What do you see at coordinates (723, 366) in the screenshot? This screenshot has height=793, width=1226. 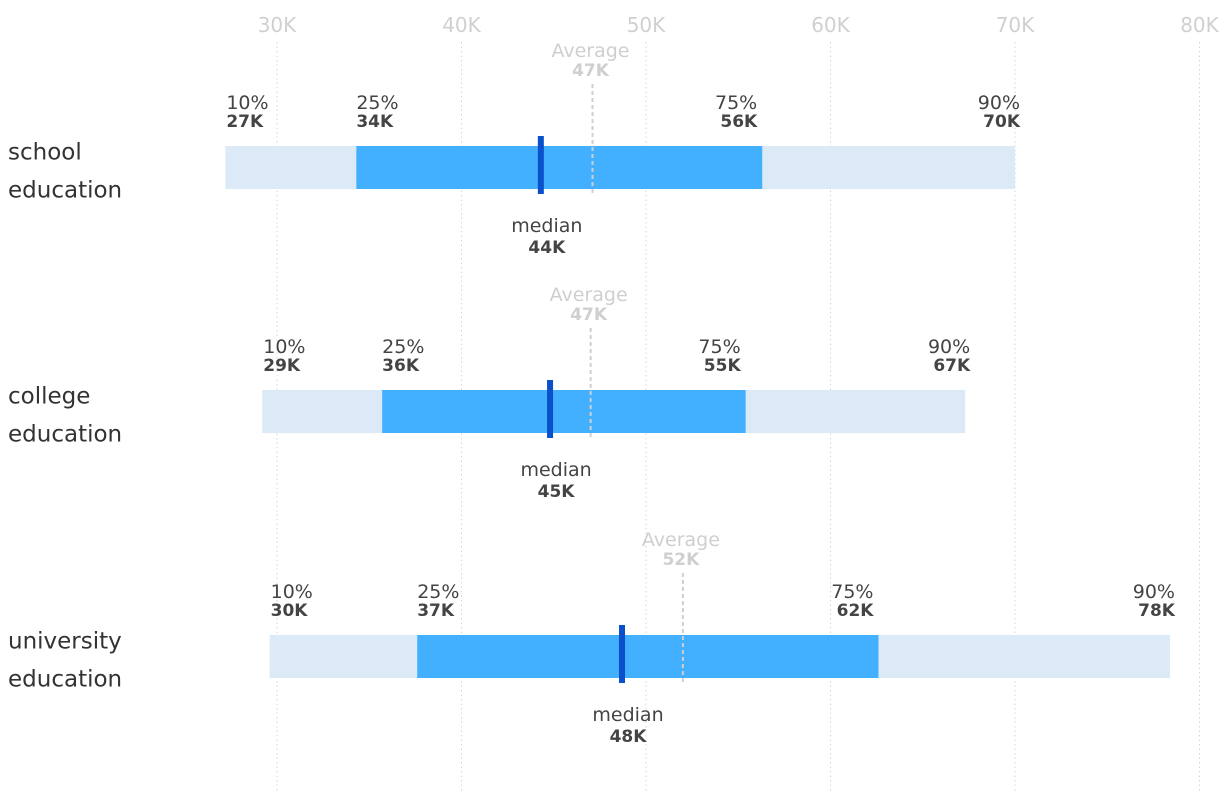 I see `p75-value: 55K` at bounding box center [723, 366].